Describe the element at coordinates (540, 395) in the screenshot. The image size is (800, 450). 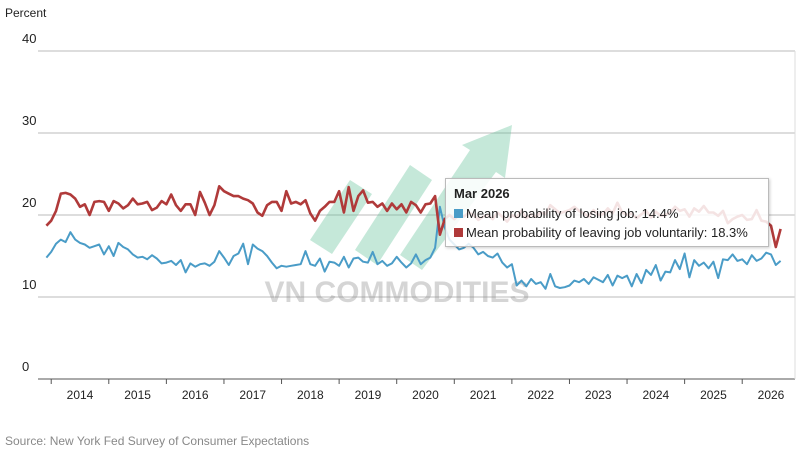
I see `x-tick-label: 2022` at that location.